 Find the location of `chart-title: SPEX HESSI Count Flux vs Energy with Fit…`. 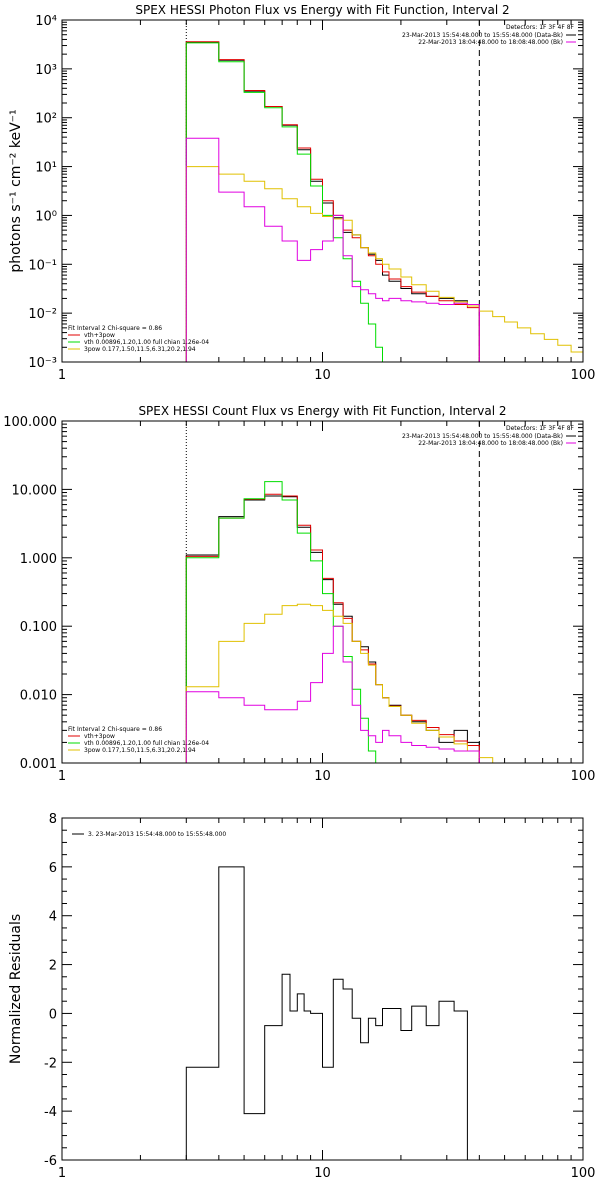

chart-title: SPEX HESSI Count Flux vs Energy with Fit… is located at coordinates (322, 411).